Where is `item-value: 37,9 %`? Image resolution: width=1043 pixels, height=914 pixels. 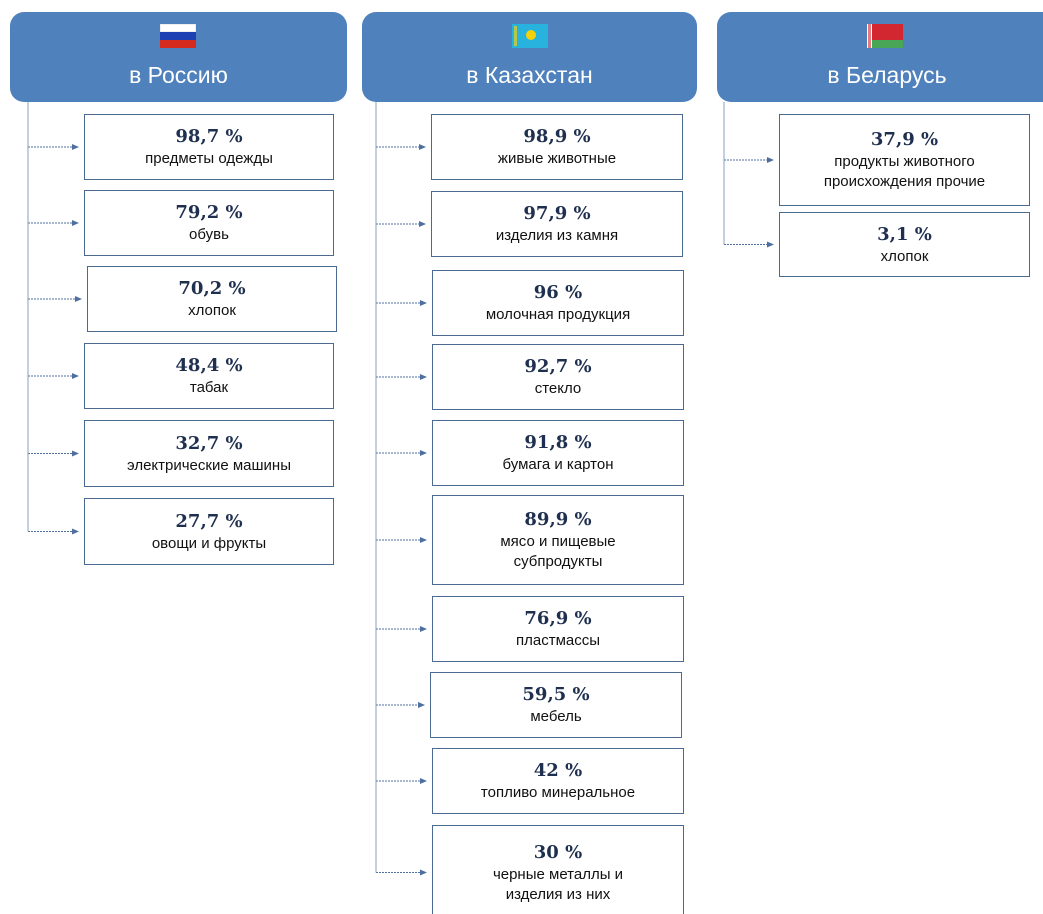 item-value: 37,9 % is located at coordinates (904, 139).